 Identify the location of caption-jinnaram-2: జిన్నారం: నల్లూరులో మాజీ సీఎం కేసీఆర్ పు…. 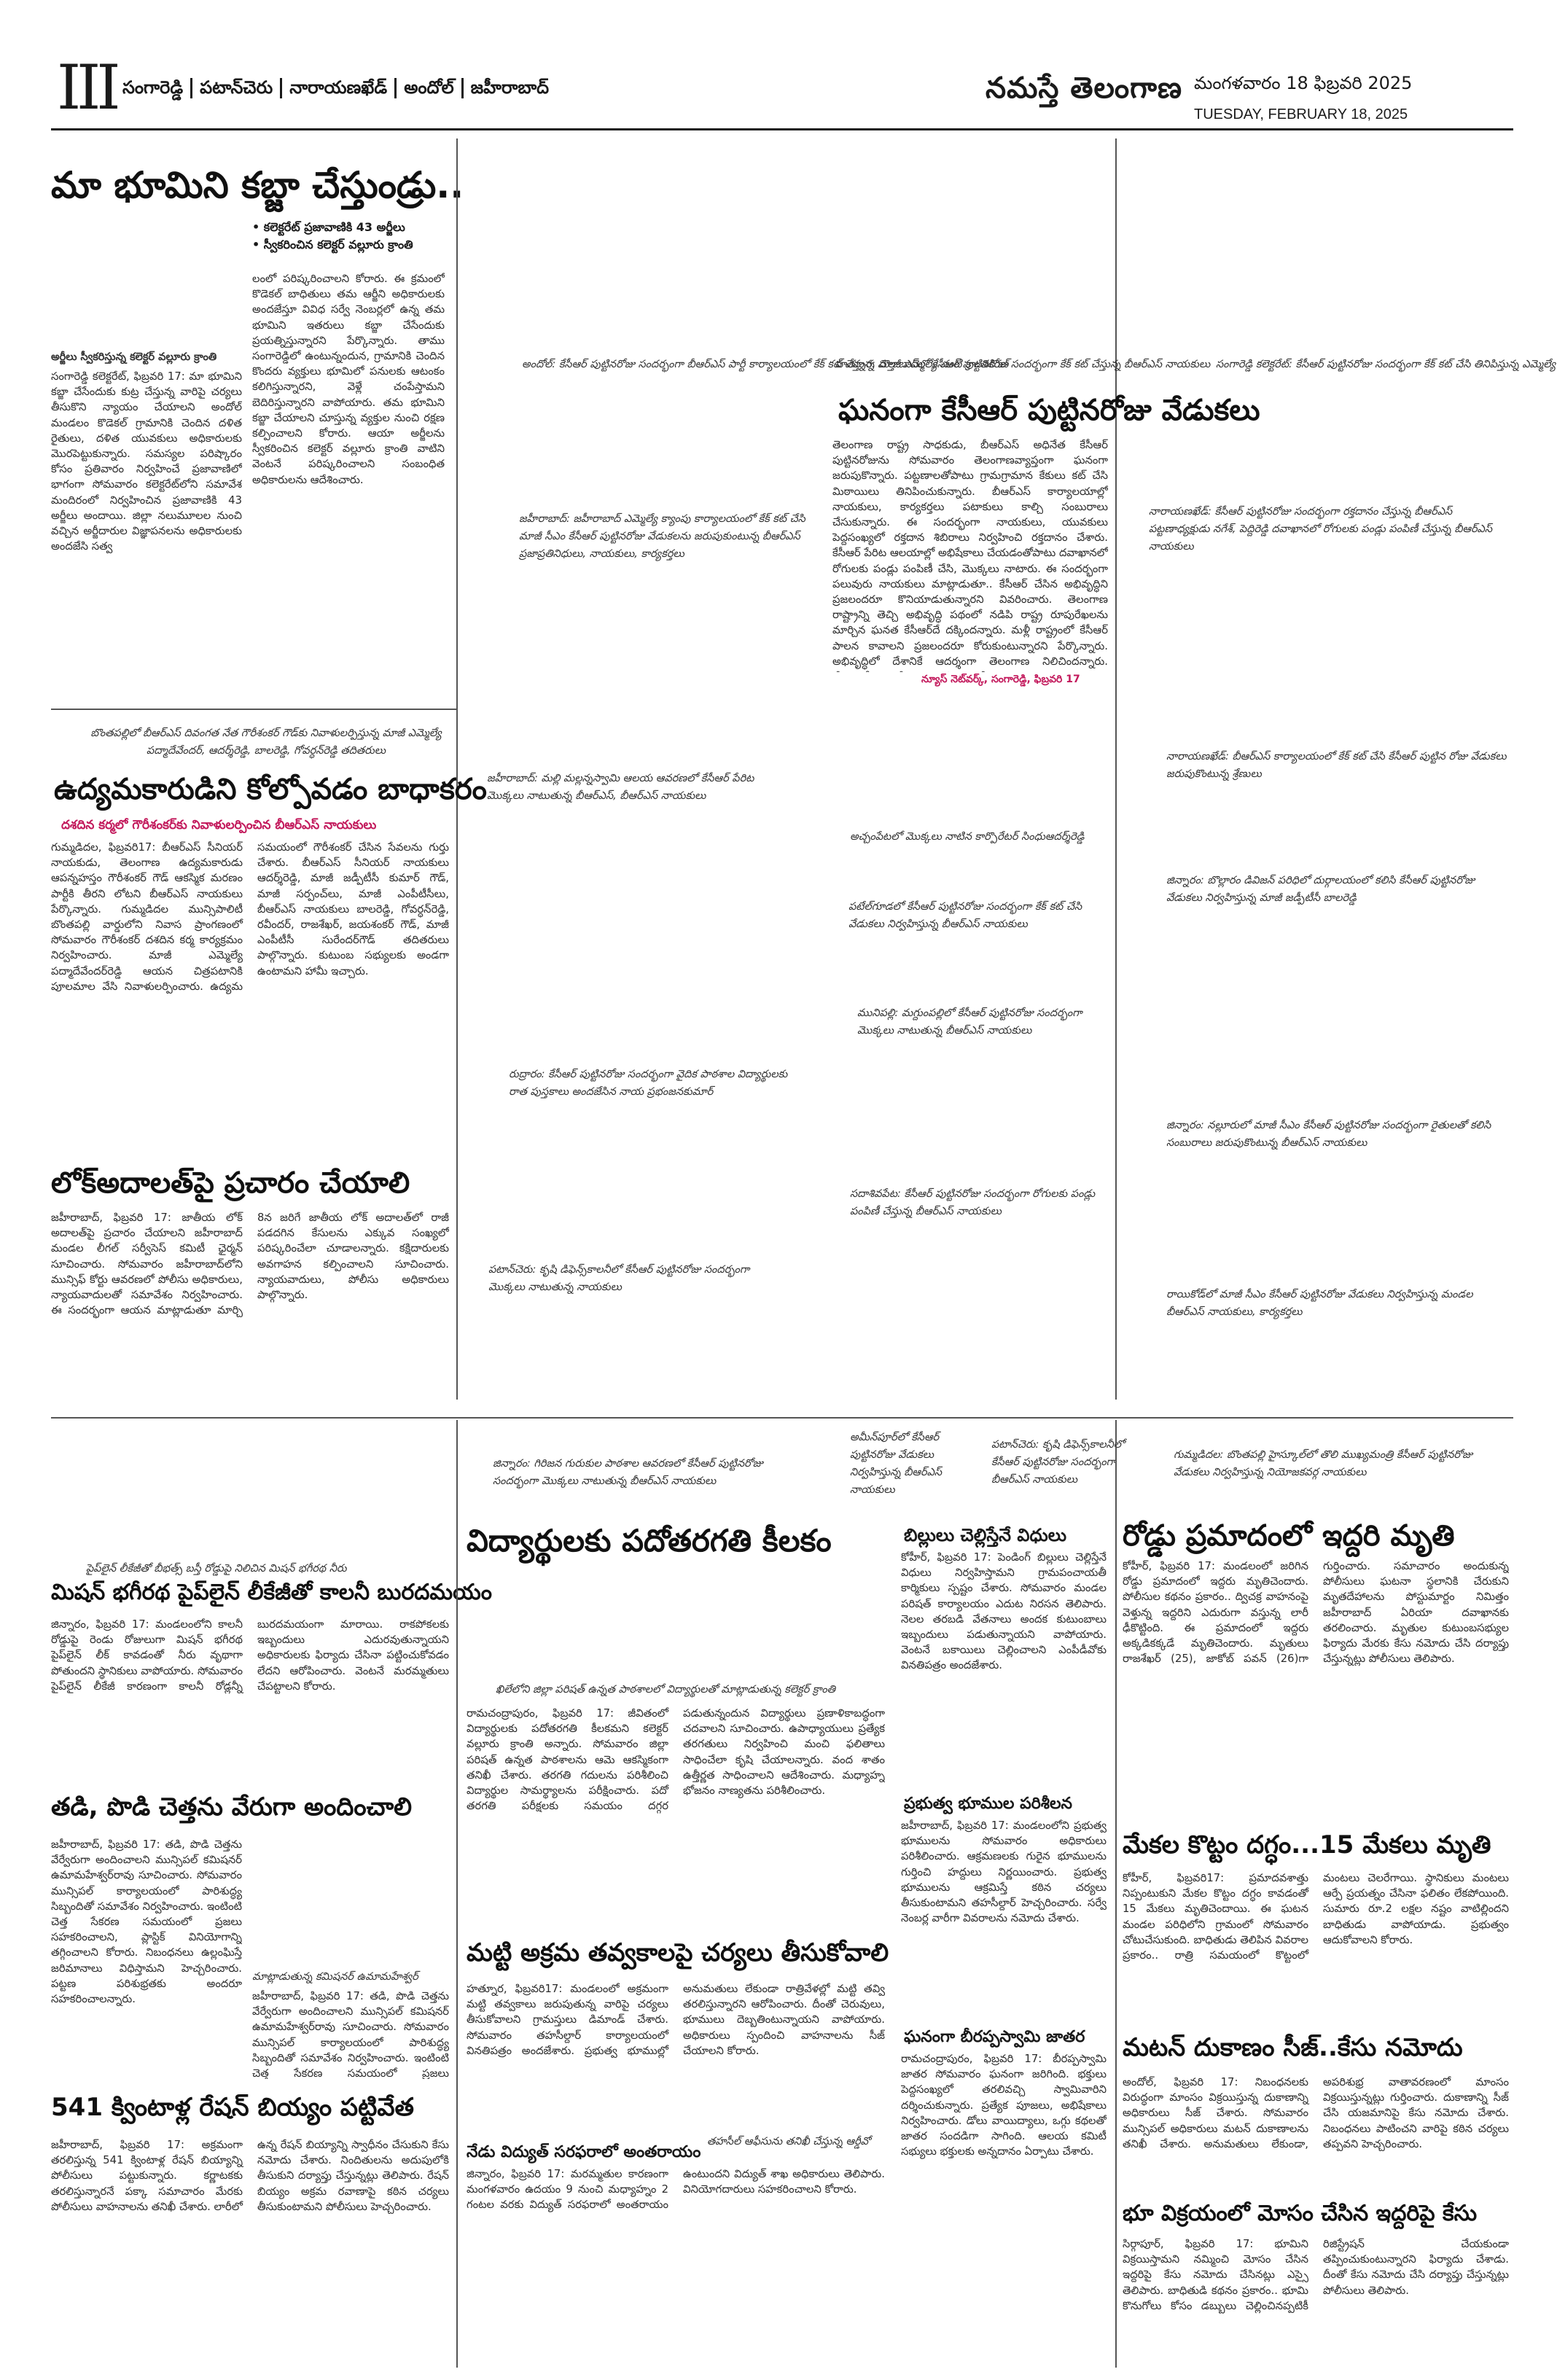
(1328, 1134).